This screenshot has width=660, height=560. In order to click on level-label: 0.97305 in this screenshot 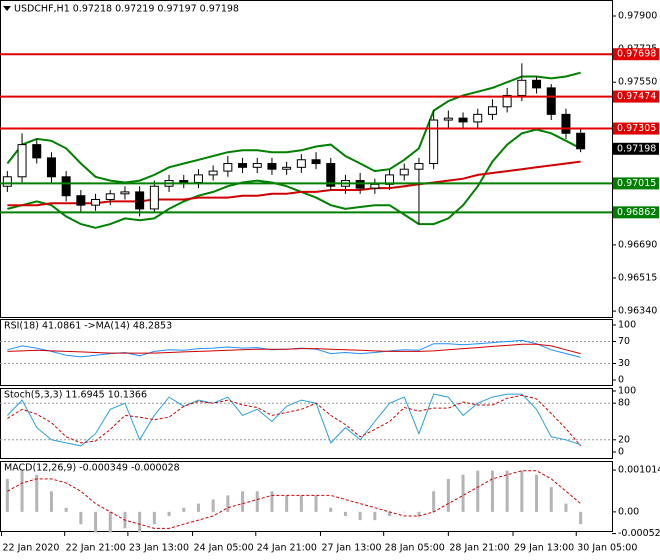, I will do `click(636, 128)`.